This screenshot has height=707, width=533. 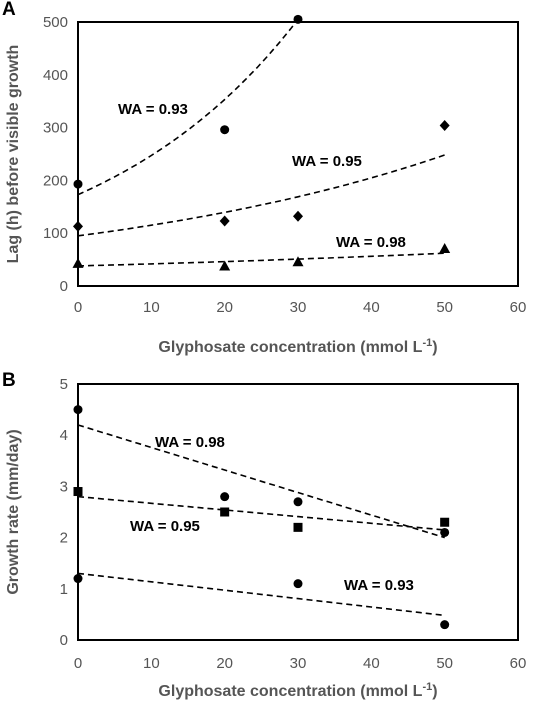 I want to click on y-tick-label: 3, so click(x=64, y=486).